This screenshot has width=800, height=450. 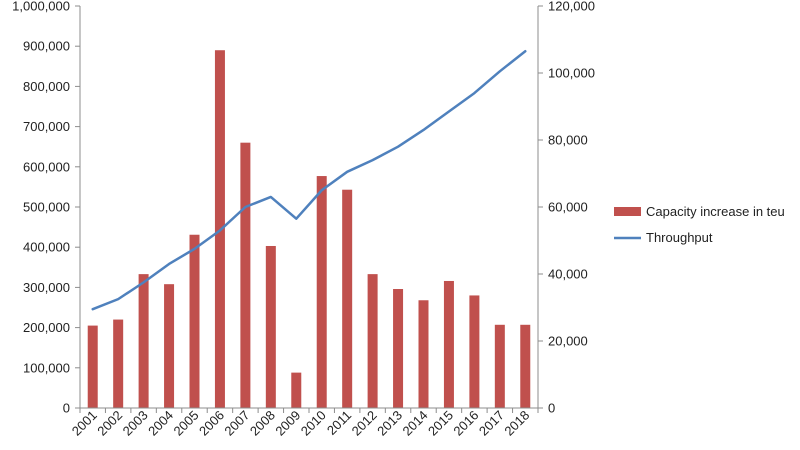 What do you see at coordinates (143, 341) in the screenshot?
I see `bar-2003` at bounding box center [143, 341].